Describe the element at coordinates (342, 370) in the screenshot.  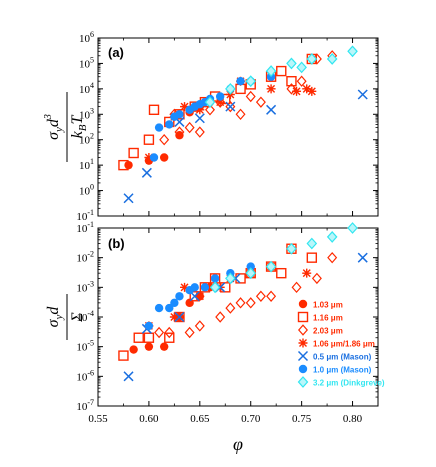
I see `legend-label-s6: 1.0 μm (Mason)` at that location.